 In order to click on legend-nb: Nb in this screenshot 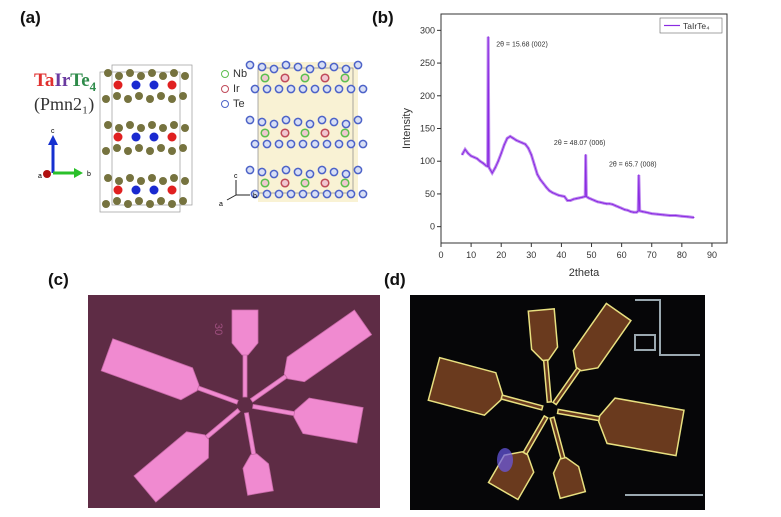, I will do `click(234, 74)`.